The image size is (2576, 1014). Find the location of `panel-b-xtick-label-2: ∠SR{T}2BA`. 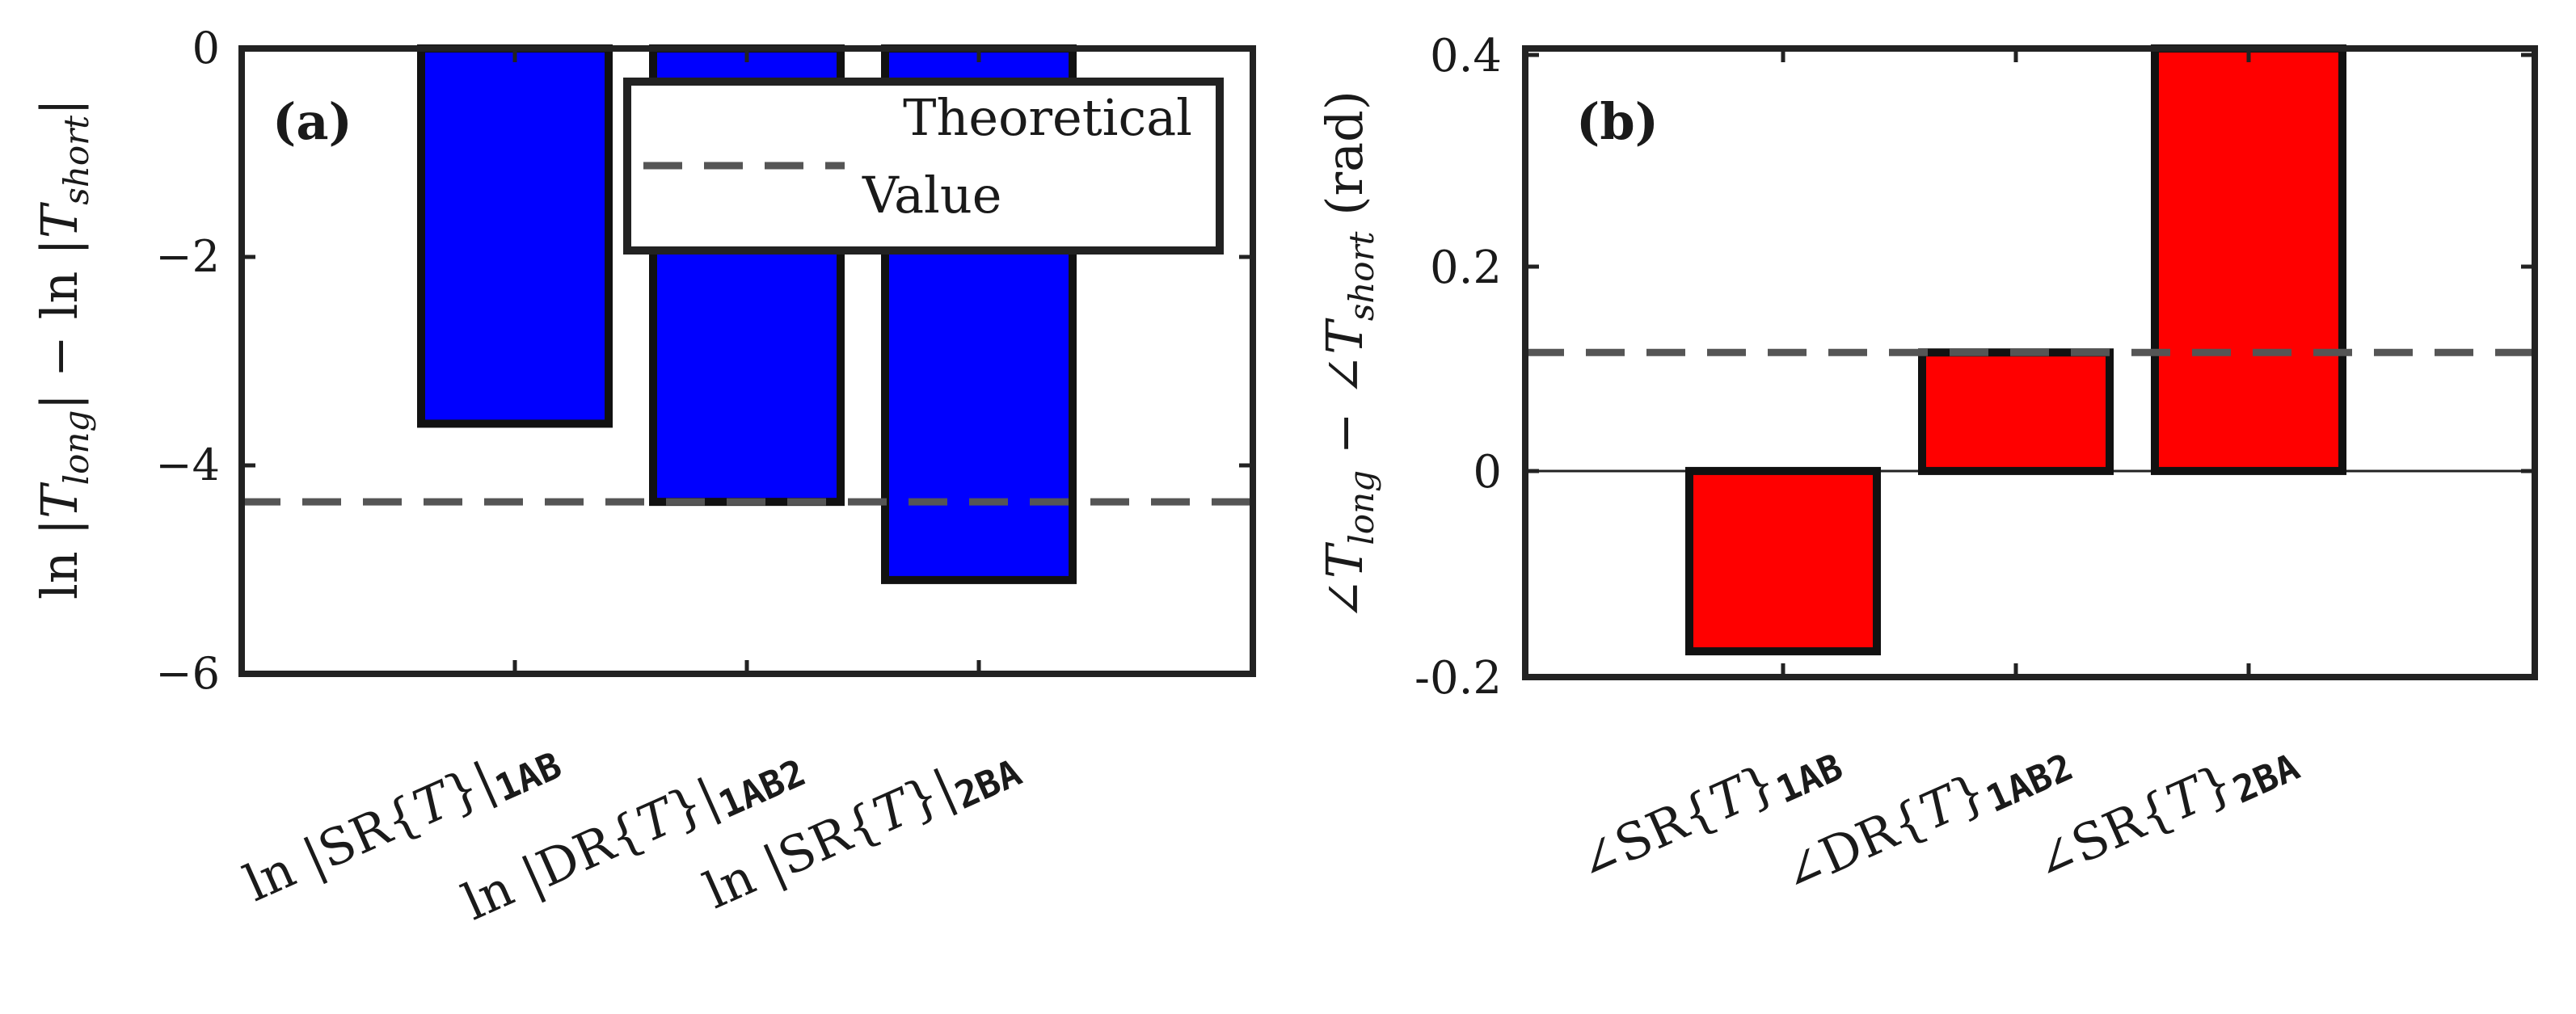

panel-b-xtick-label-2: ∠SR{T}2BA is located at coordinates (2165, 811).